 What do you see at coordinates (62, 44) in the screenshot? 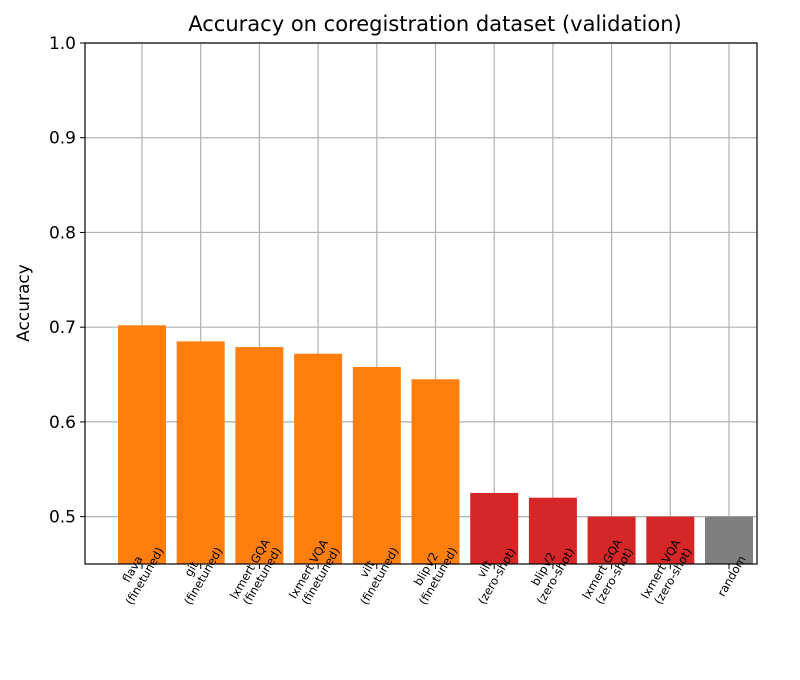
I see `y-tick-label: 1.0` at bounding box center [62, 44].